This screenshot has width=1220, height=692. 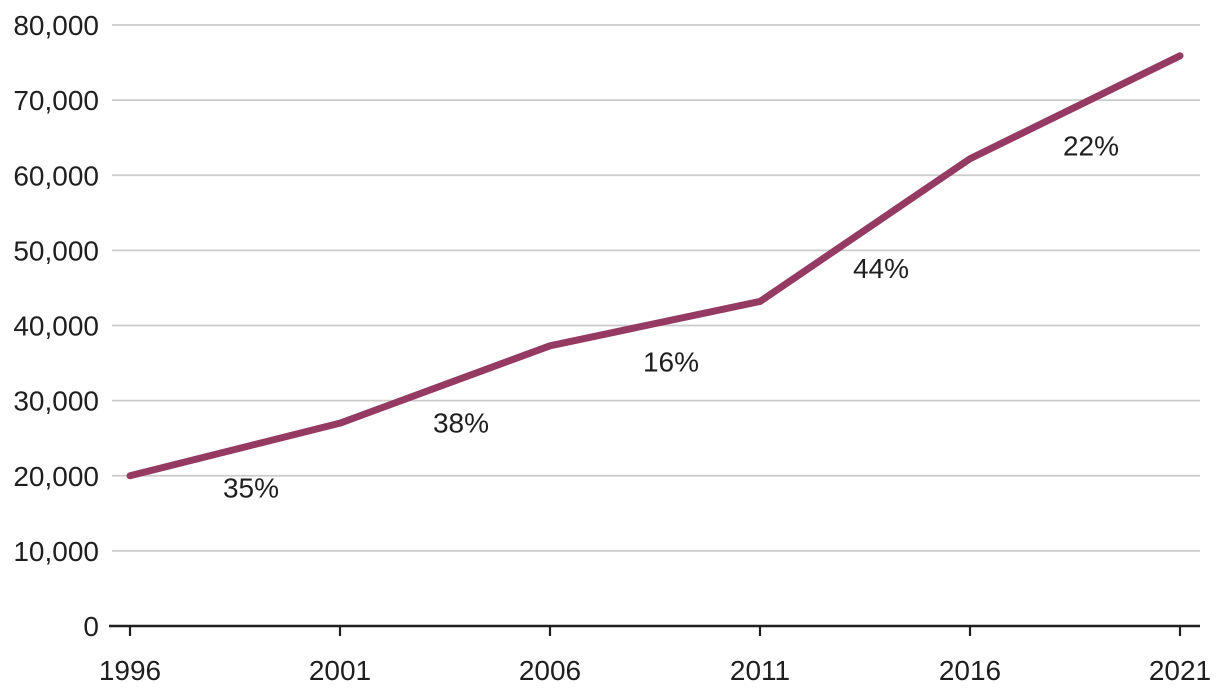 What do you see at coordinates (130, 670) in the screenshot?
I see `x-axis-tick-label: 1996` at bounding box center [130, 670].